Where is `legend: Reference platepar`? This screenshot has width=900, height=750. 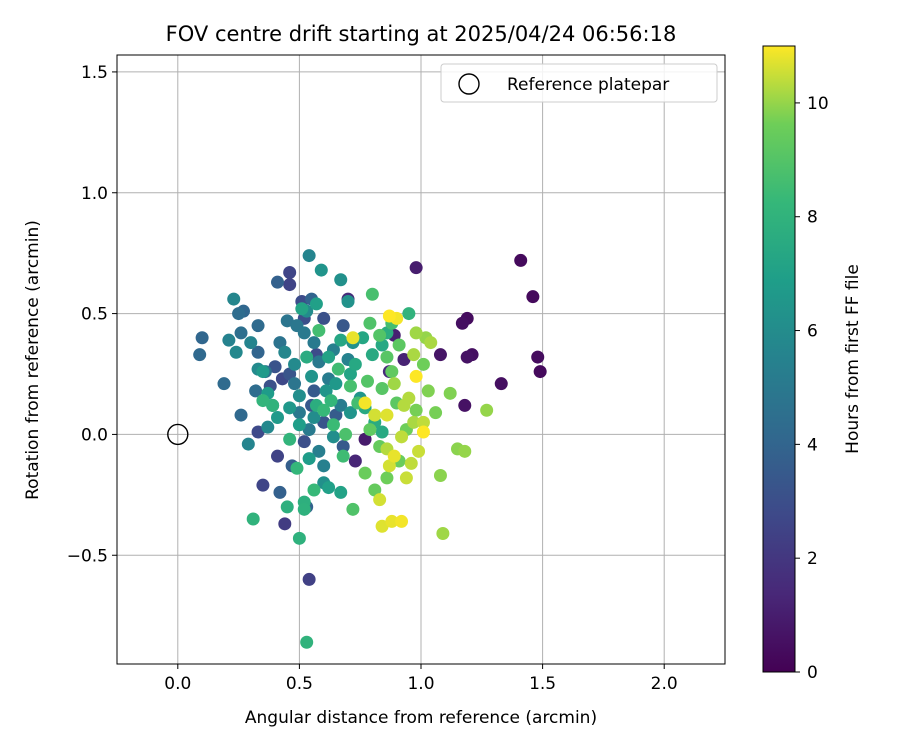
legend: Reference platepar is located at coordinates (579, 83).